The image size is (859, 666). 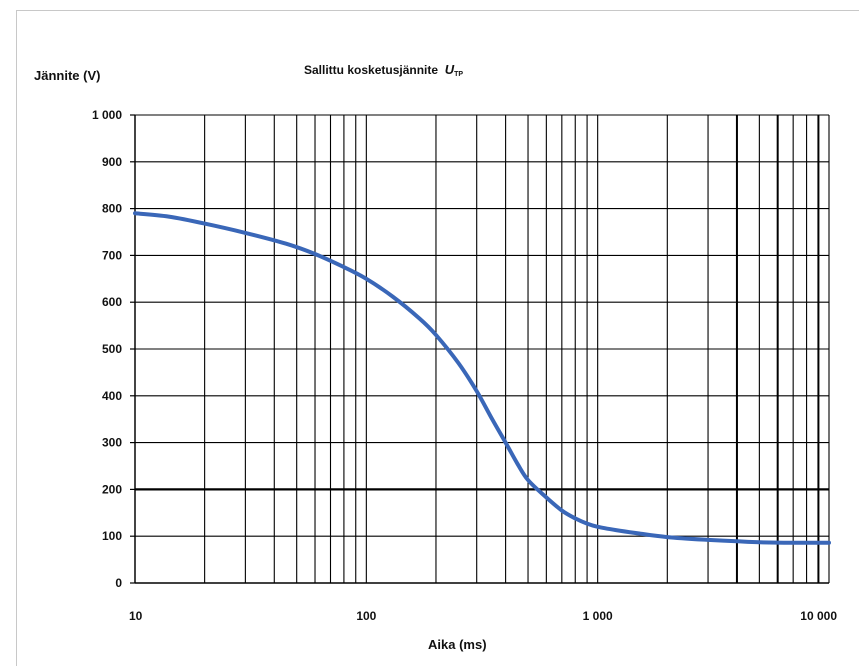 I want to click on y-tick-label: 800, so click(x=112, y=209).